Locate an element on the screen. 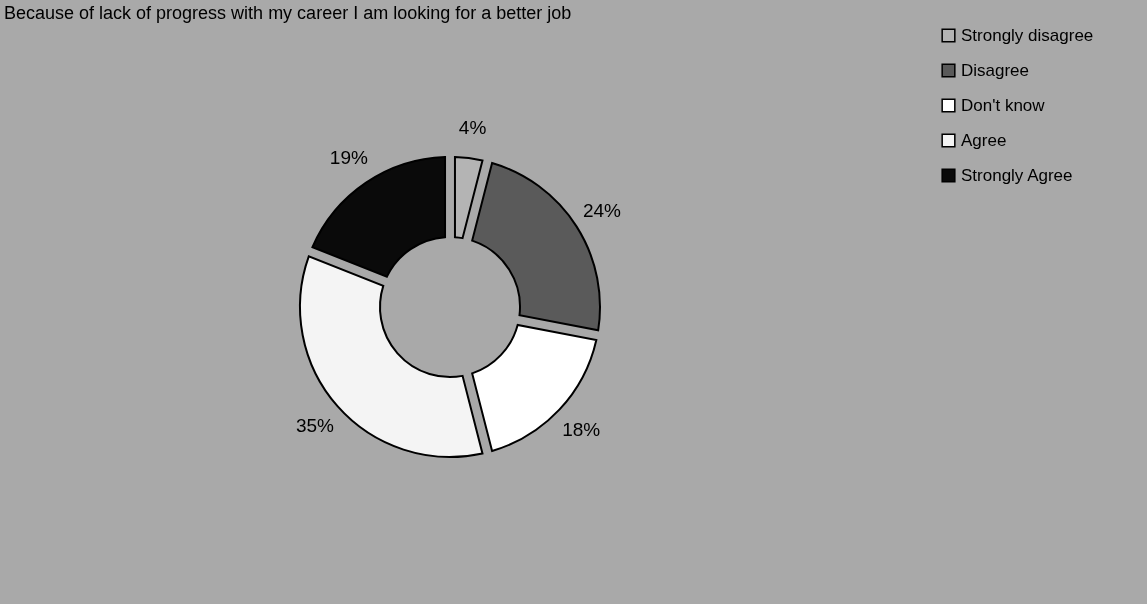  legend-label: Disagree is located at coordinates (995, 70).